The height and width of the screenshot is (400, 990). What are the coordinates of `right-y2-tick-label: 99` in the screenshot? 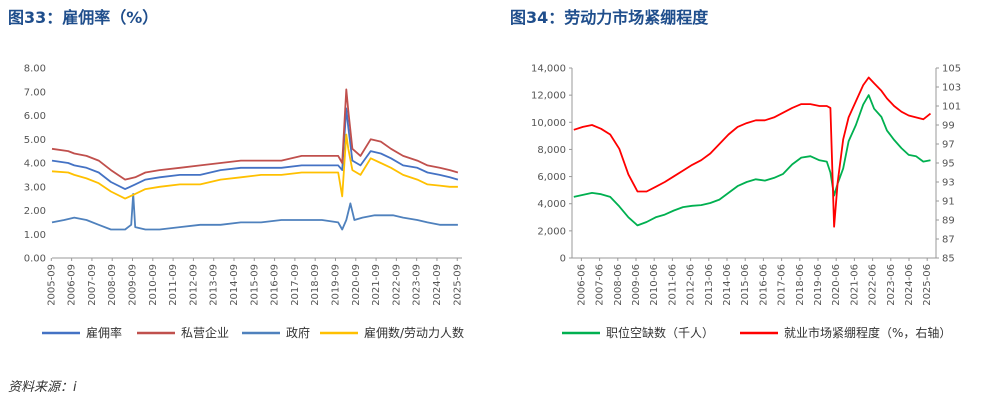 It's located at (948, 126).